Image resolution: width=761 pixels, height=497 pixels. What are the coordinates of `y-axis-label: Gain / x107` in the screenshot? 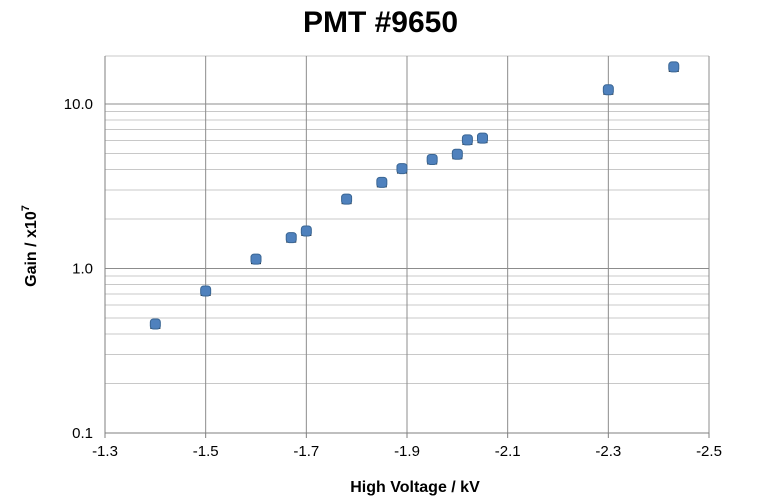 It's located at (30, 246).